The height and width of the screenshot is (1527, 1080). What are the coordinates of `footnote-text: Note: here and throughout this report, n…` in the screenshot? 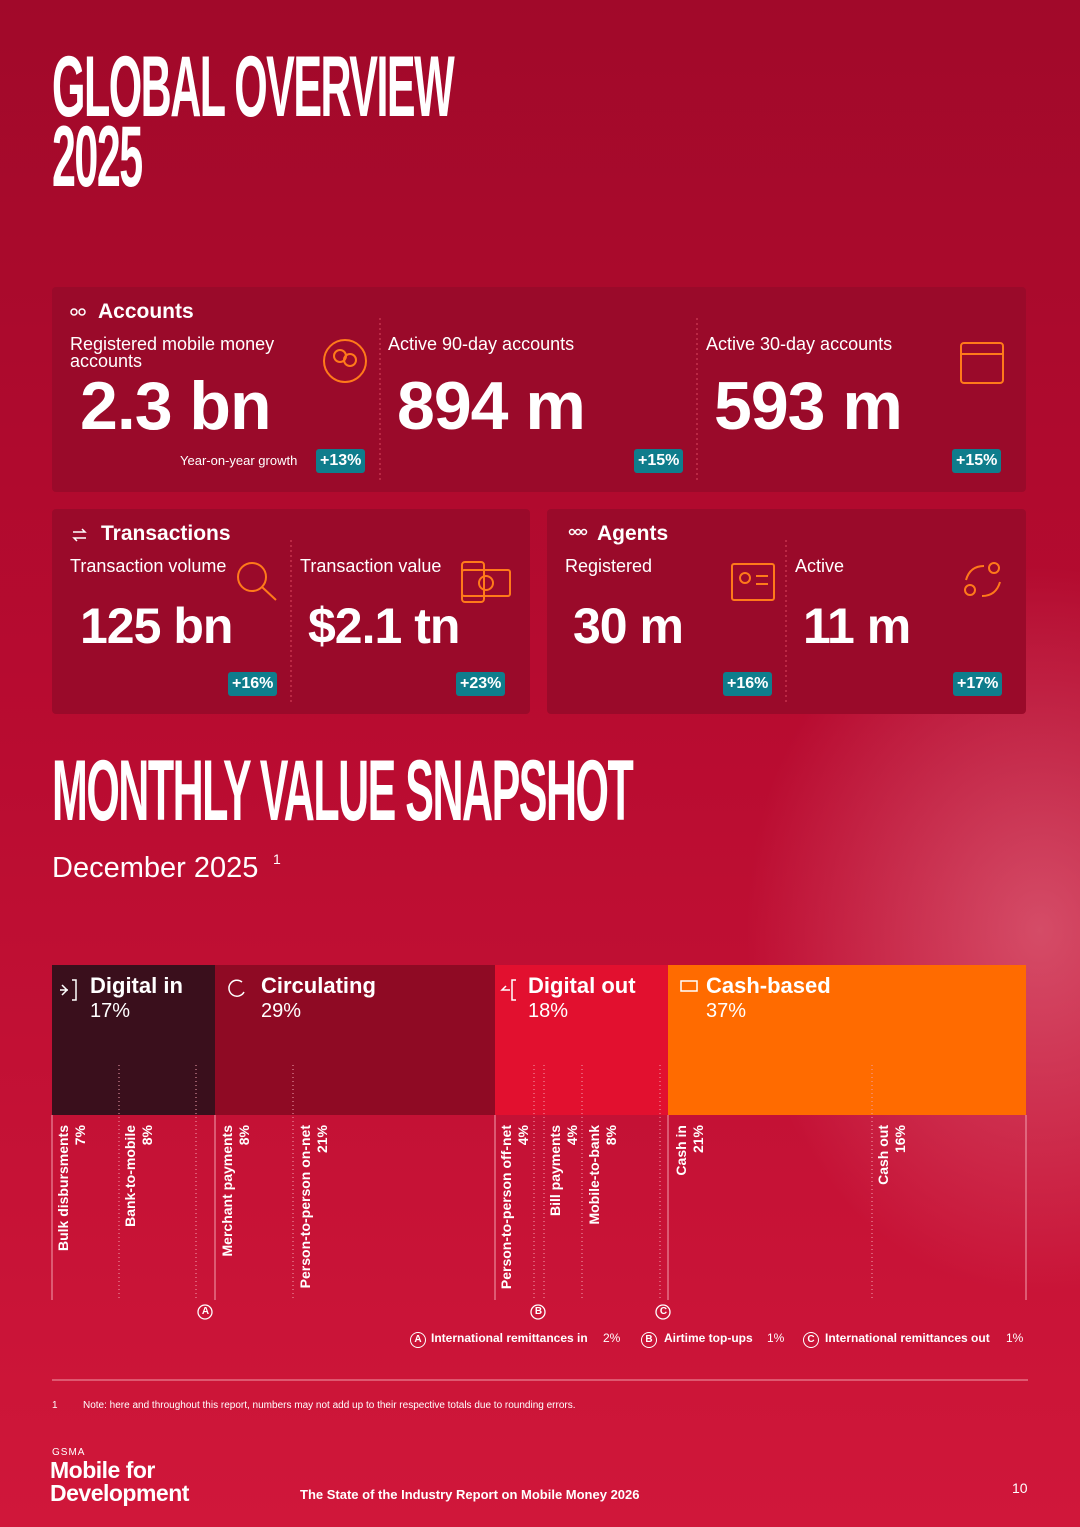 It's located at (329, 1405).